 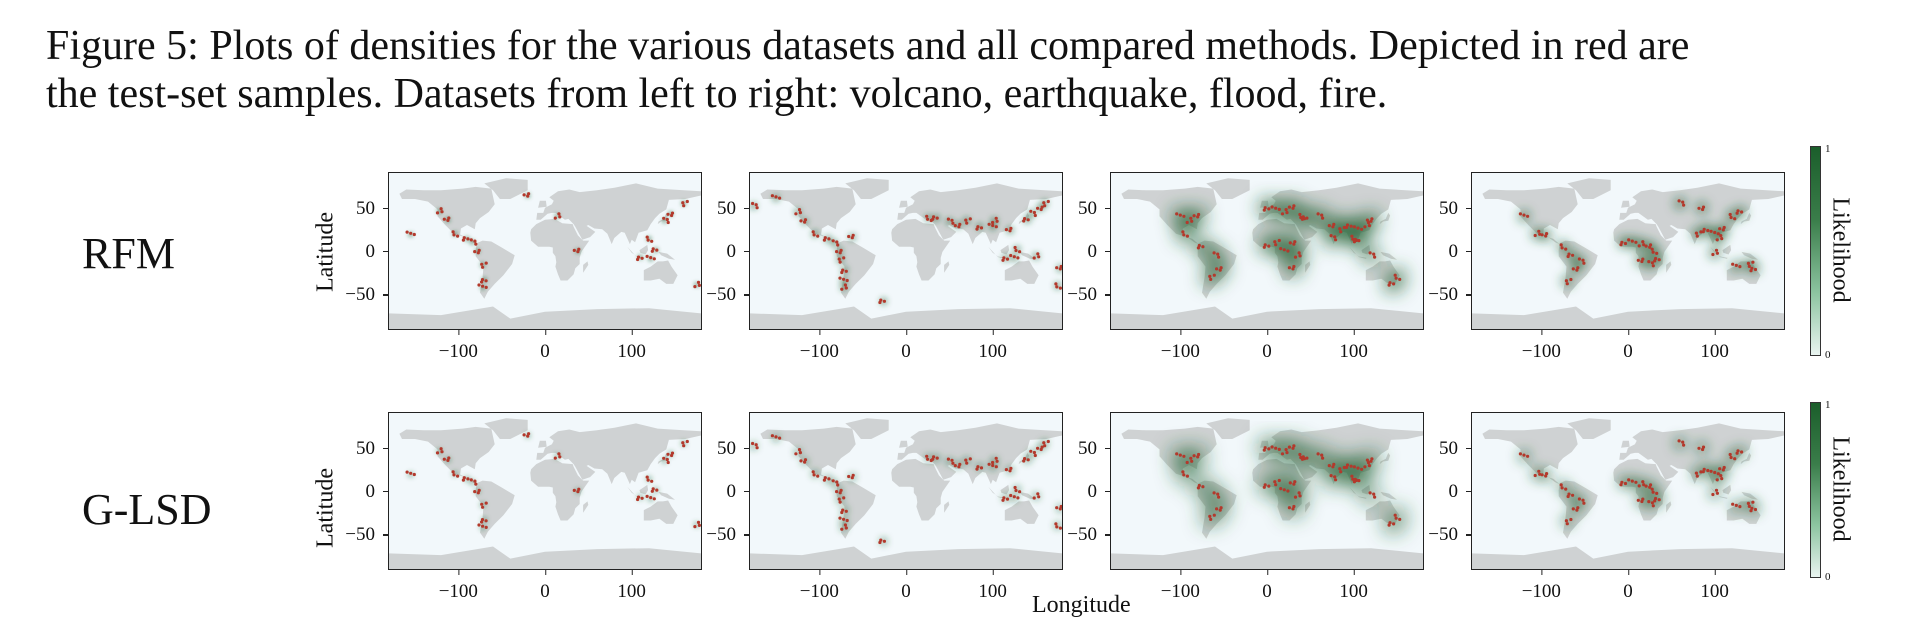 I want to click on y-tick-label: −50, so click(x=367, y=534).